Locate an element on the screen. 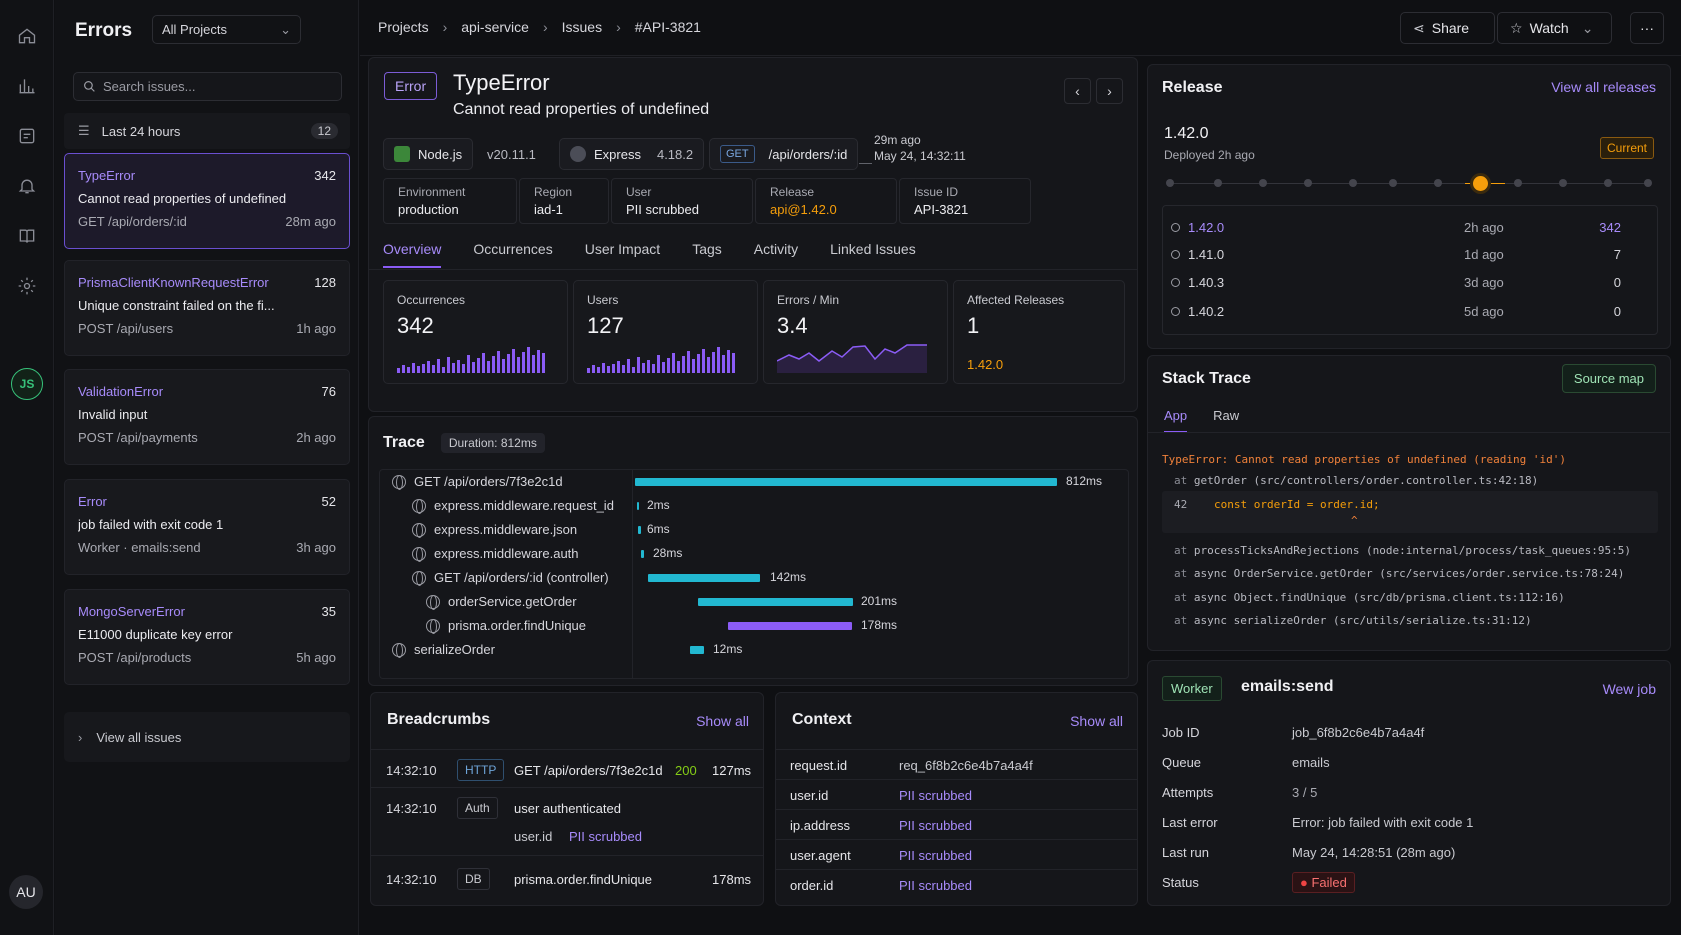 This screenshot has width=1681, height=935. release-row: 1.40.2 5d ago 0 is located at coordinates (1396, 311).